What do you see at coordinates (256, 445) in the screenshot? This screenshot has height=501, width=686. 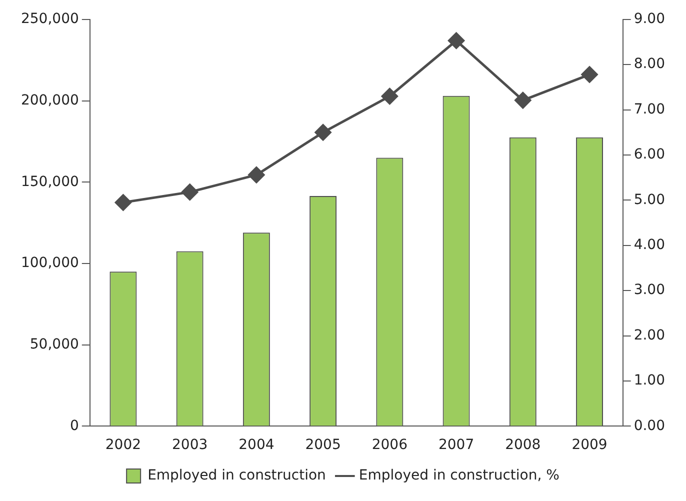 I see `x-tick-label: 2004` at bounding box center [256, 445].